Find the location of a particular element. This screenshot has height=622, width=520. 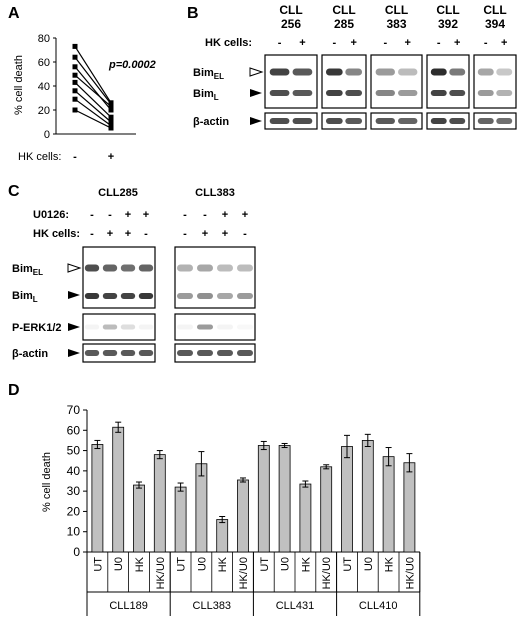

panel-c-biml-label: BimL is located at coordinates (25, 297).